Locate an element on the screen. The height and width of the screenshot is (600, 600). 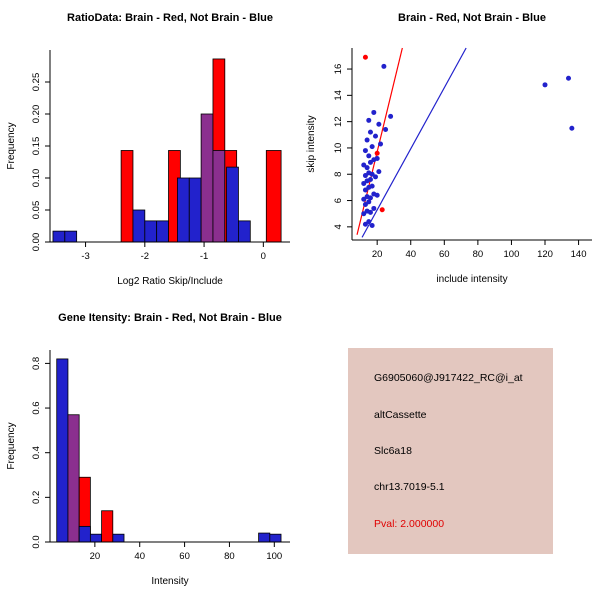
x-axis-label: Intensity is located at coordinates (169, 581).